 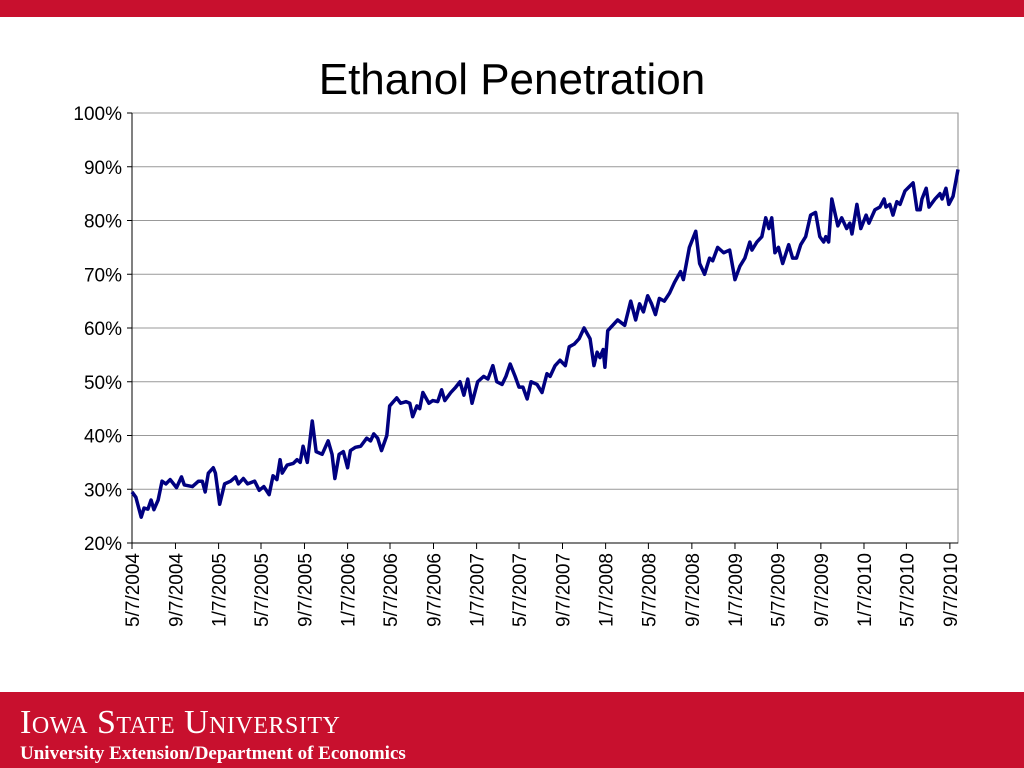 I want to click on x-tick-label: 9/7/2010, so click(x=951, y=590).